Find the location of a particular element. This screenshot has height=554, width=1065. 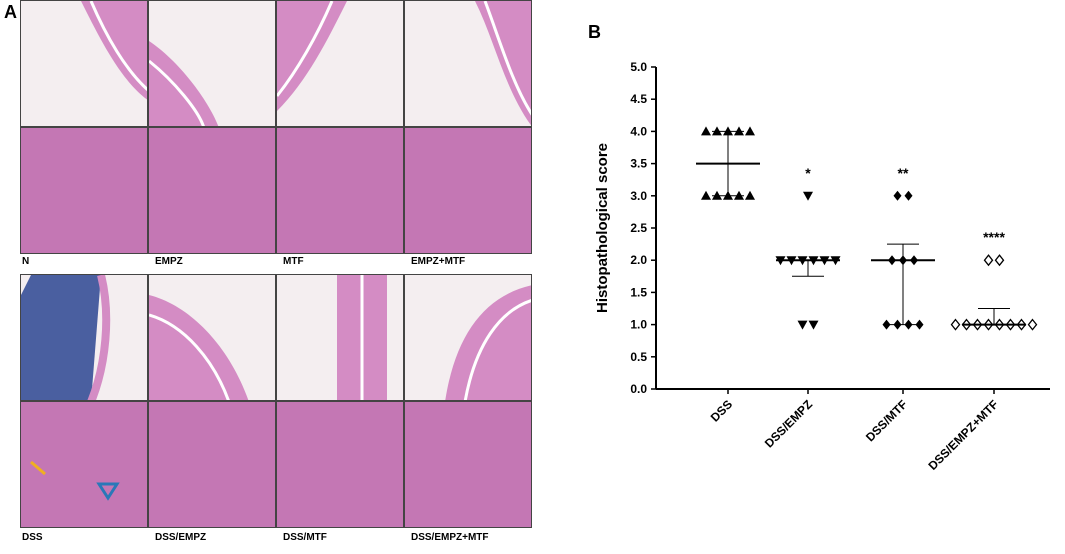

micrograph-n-high is located at coordinates (84, 190).